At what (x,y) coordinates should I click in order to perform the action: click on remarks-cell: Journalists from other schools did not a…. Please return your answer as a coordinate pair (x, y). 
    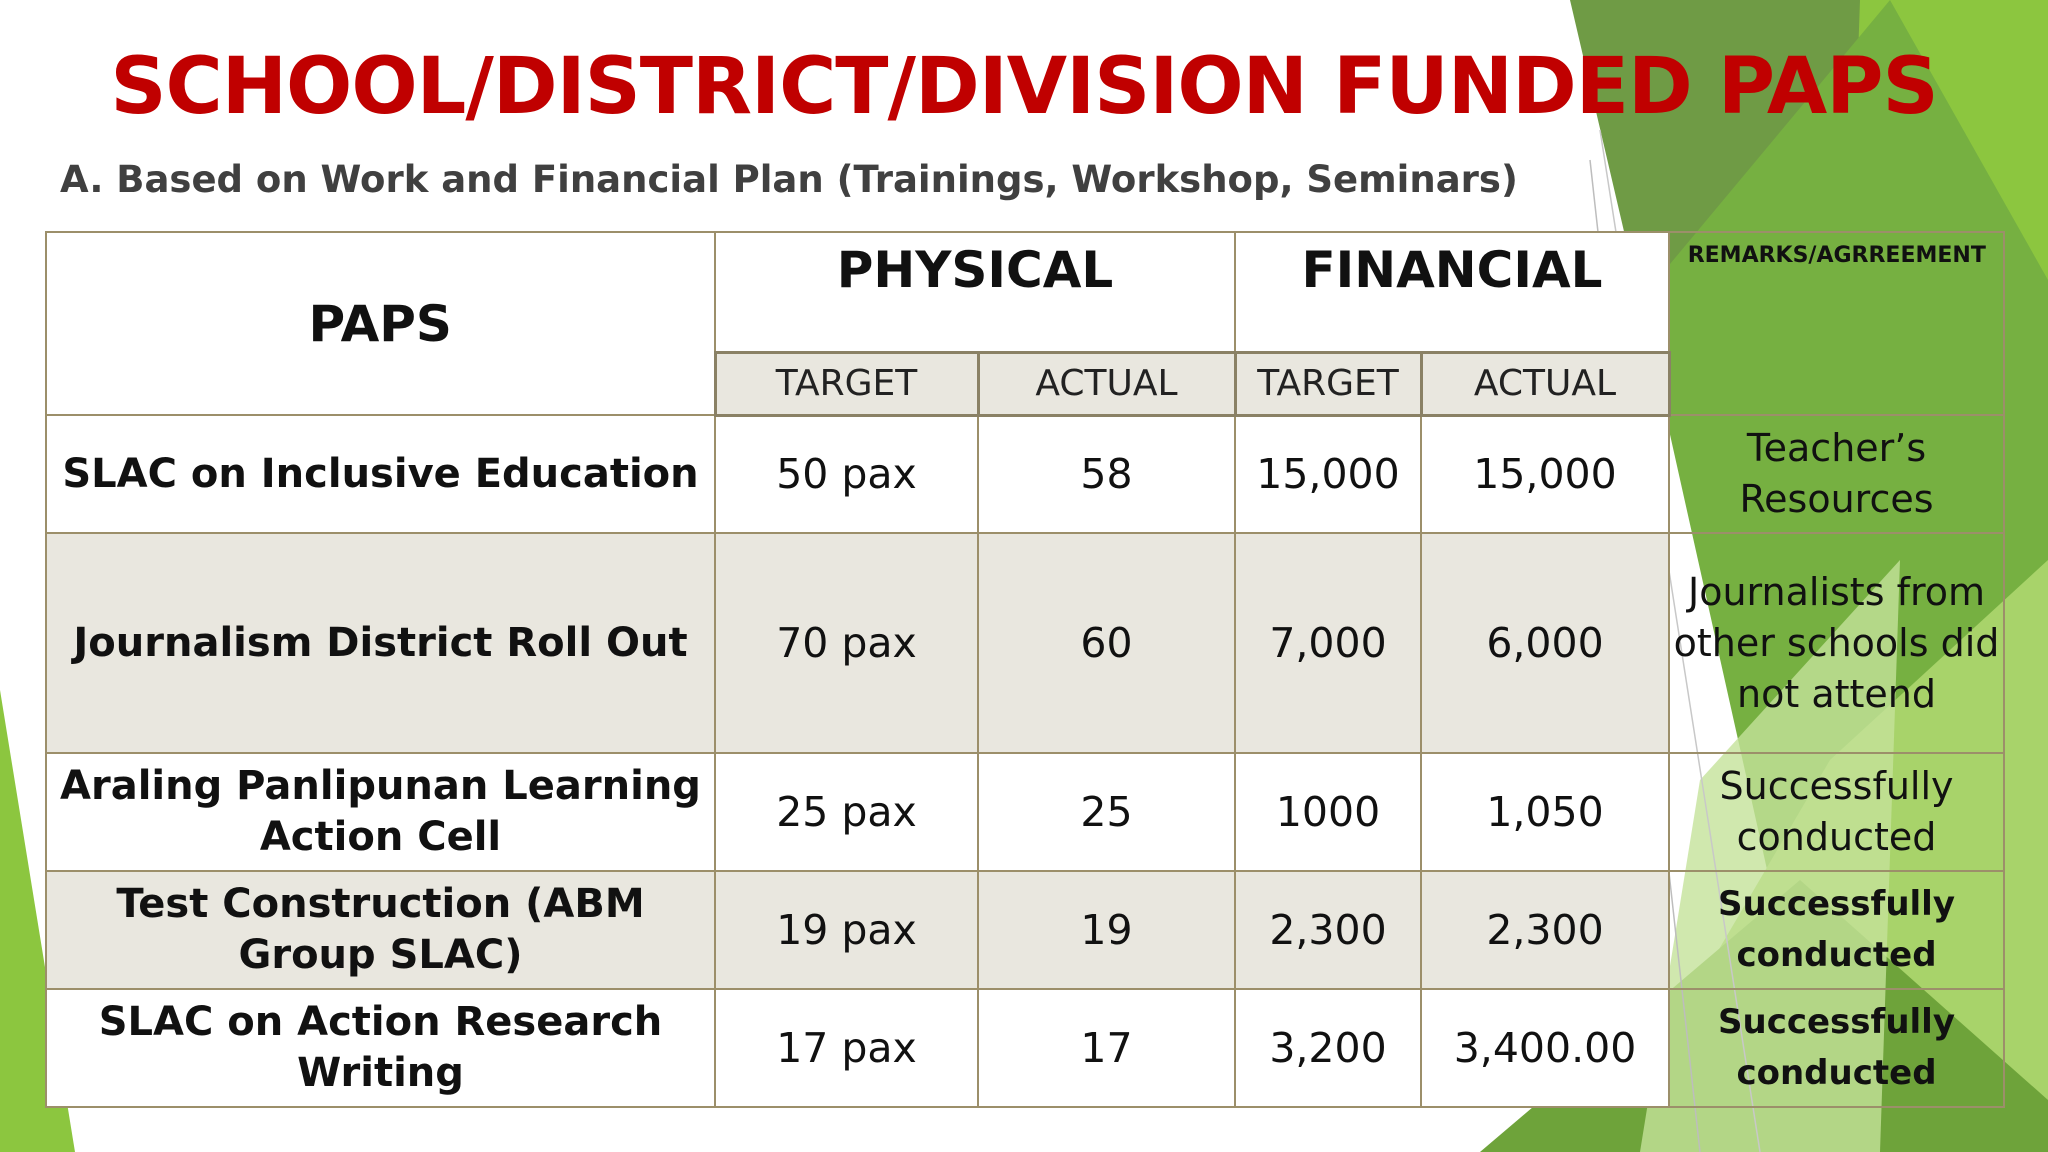
    Looking at the image, I should click on (1837, 643).